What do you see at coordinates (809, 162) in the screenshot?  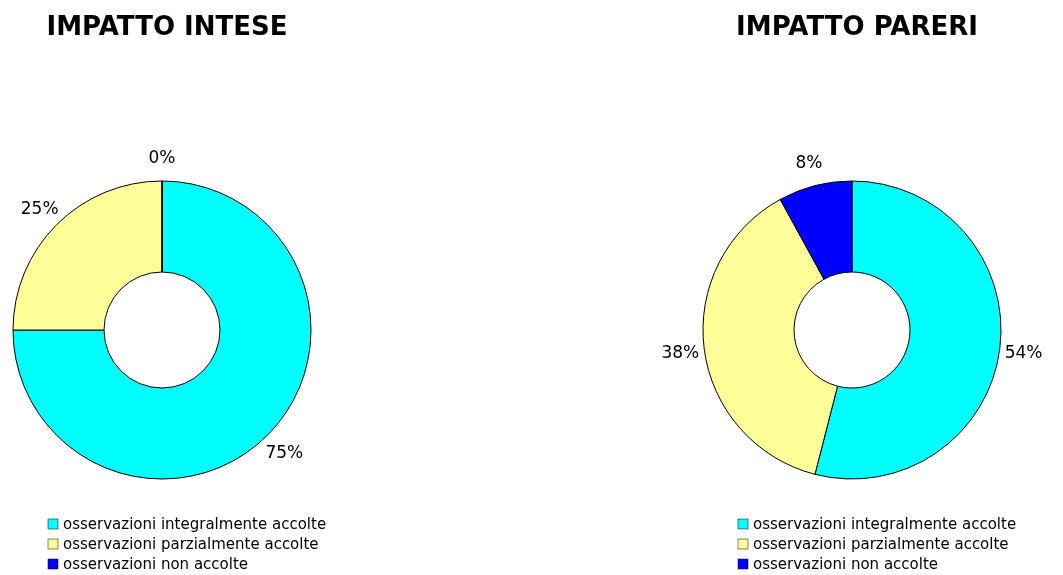 I see `data-label: 8%` at bounding box center [809, 162].